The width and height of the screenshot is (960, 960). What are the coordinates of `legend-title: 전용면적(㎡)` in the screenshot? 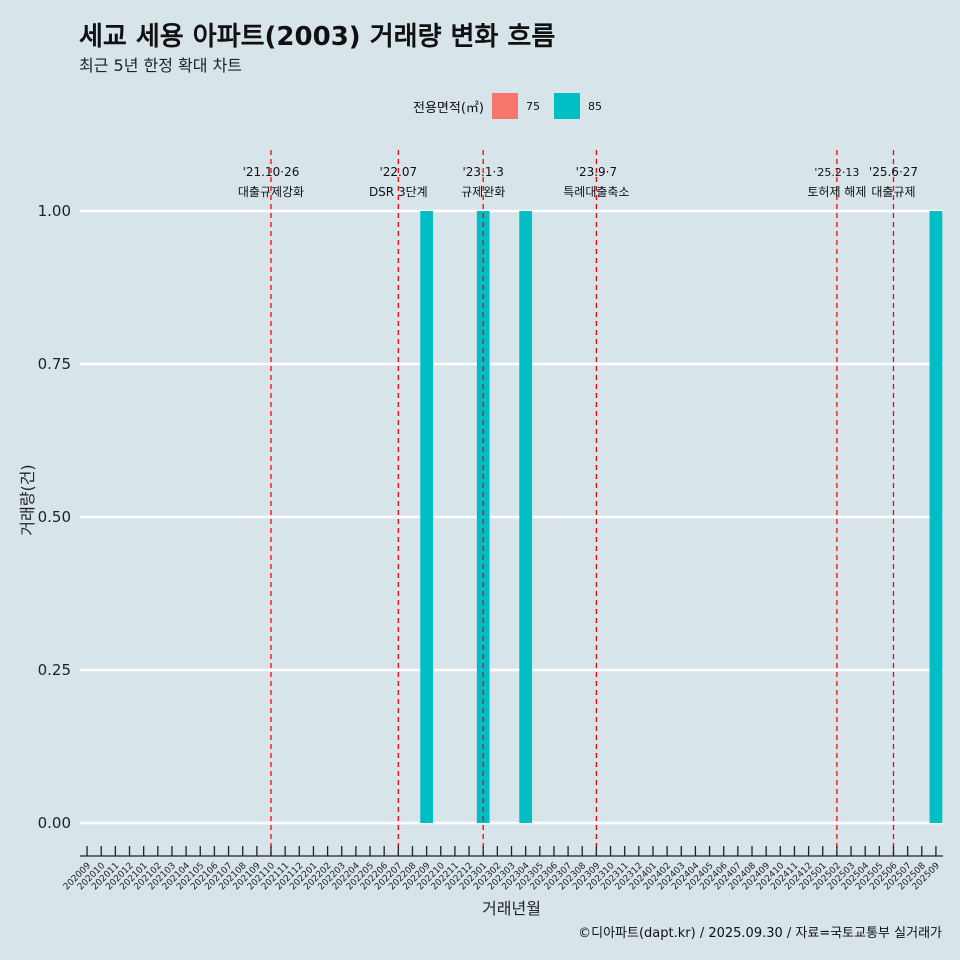 It's located at (448, 108).